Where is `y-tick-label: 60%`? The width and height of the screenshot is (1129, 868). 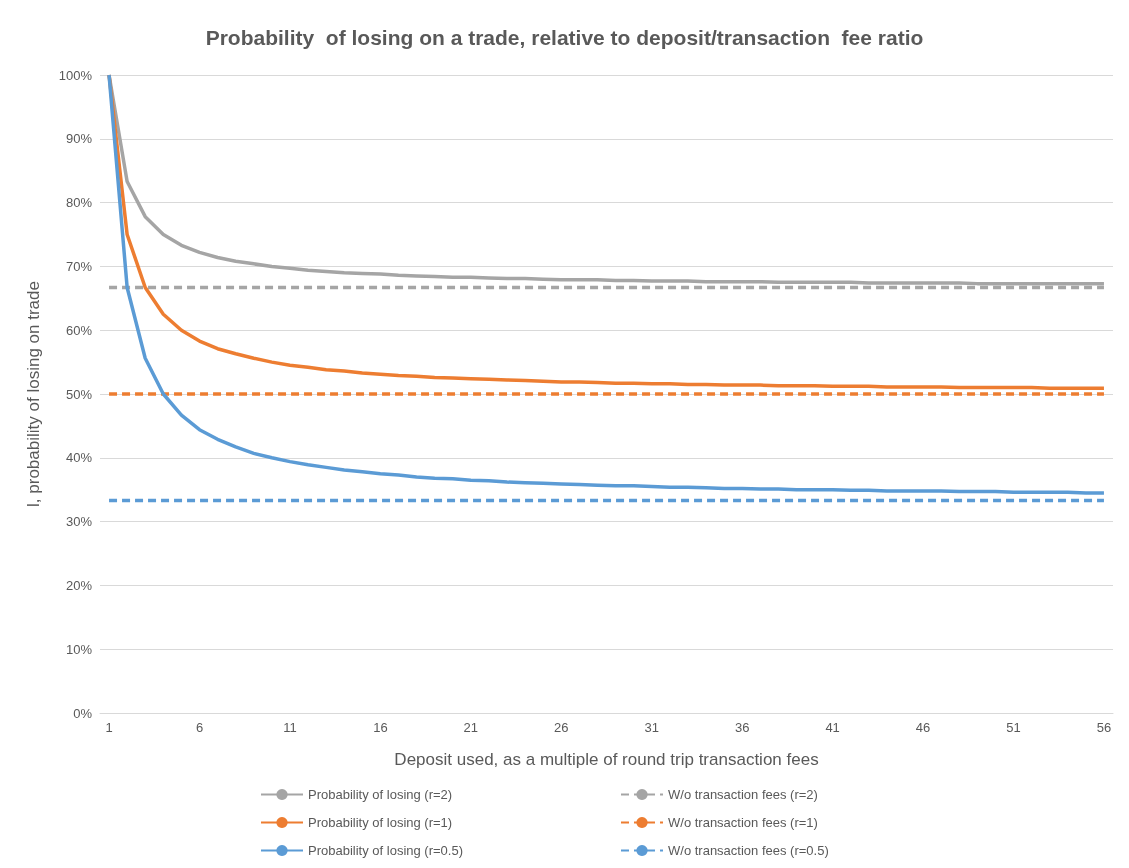 y-tick-label: 60% is located at coordinates (79, 330).